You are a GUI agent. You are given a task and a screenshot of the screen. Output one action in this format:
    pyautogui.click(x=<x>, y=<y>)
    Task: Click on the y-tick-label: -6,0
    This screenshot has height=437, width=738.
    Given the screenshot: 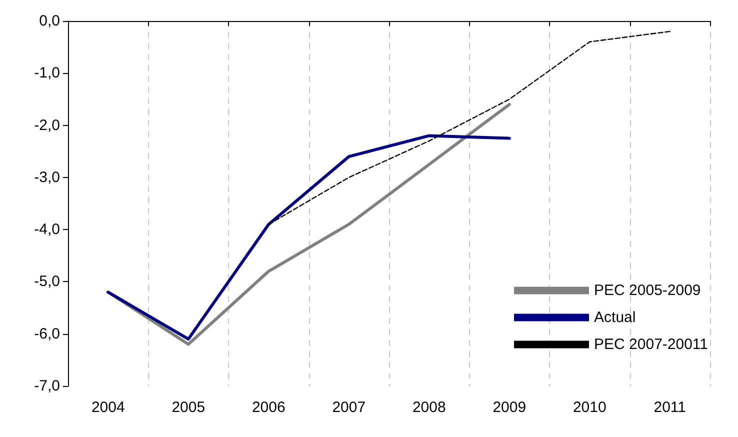 What is the action you would take?
    pyautogui.click(x=47, y=333)
    